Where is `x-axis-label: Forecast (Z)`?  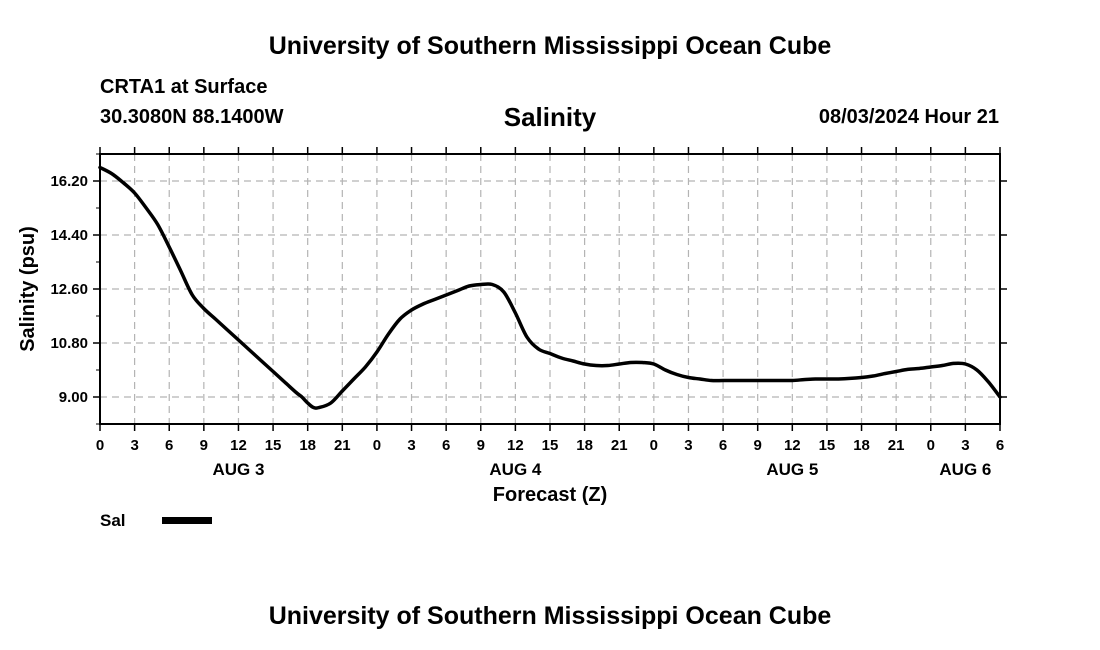
x-axis-label: Forecast (Z) is located at coordinates (550, 495).